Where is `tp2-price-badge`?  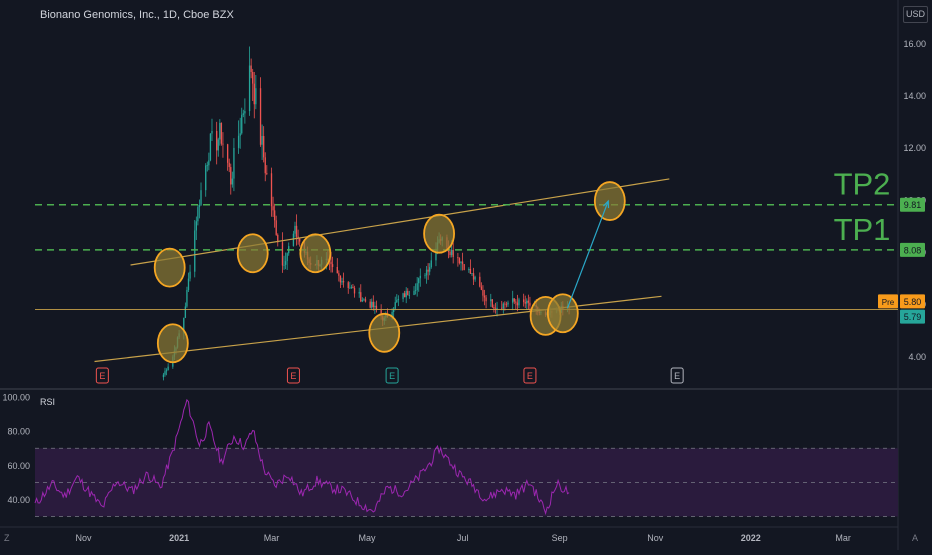 tp2-price-badge is located at coordinates (912, 204).